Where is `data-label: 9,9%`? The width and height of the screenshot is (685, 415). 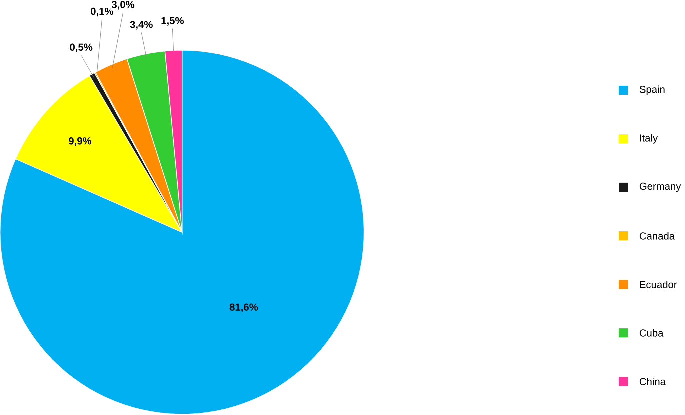
data-label: 9,9% is located at coordinates (80, 142).